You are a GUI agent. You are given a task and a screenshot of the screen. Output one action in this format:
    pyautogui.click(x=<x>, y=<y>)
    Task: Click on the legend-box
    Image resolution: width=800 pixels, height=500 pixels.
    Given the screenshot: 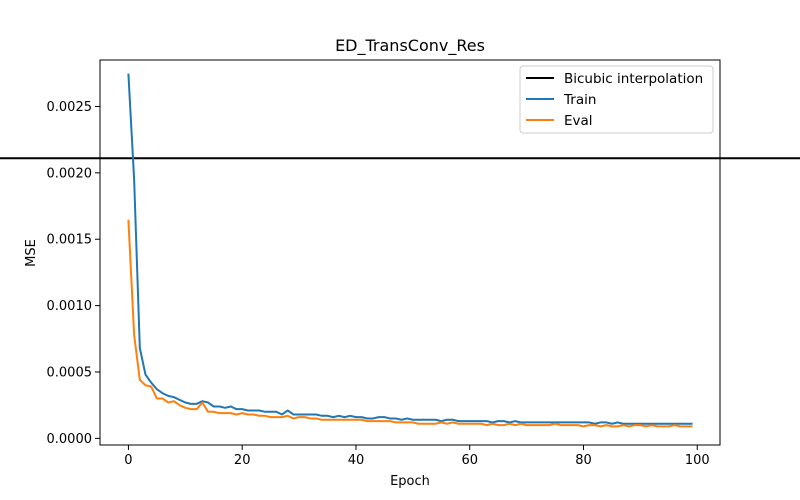 What is the action you would take?
    pyautogui.click(x=616, y=99)
    